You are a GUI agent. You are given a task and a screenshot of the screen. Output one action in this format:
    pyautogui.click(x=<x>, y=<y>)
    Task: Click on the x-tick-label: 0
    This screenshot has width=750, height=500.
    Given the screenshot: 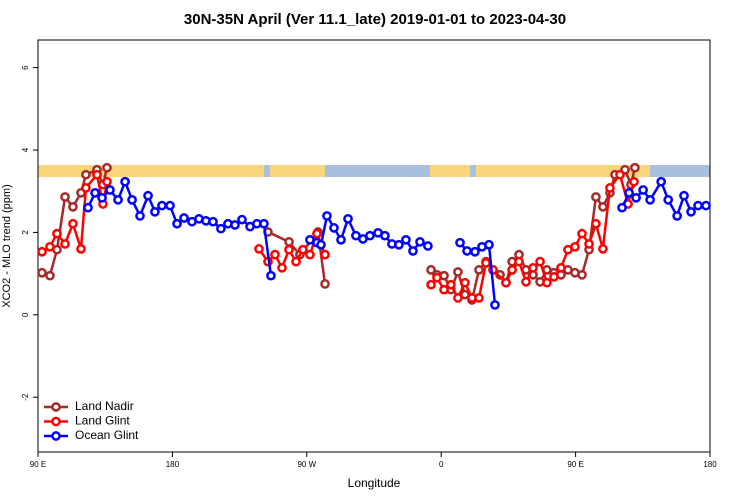 What is the action you would take?
    pyautogui.click(x=441, y=464)
    